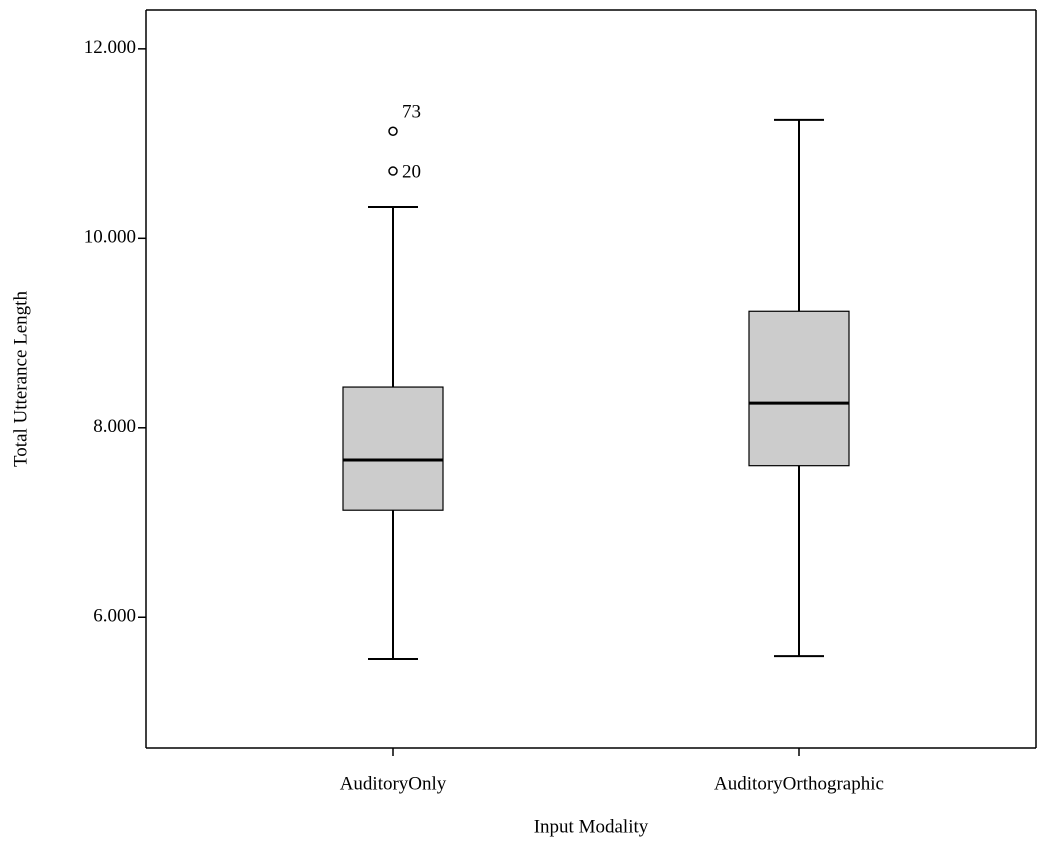 The height and width of the screenshot is (841, 1037). I want to click on y-tick-label: 8.000, so click(114, 426).